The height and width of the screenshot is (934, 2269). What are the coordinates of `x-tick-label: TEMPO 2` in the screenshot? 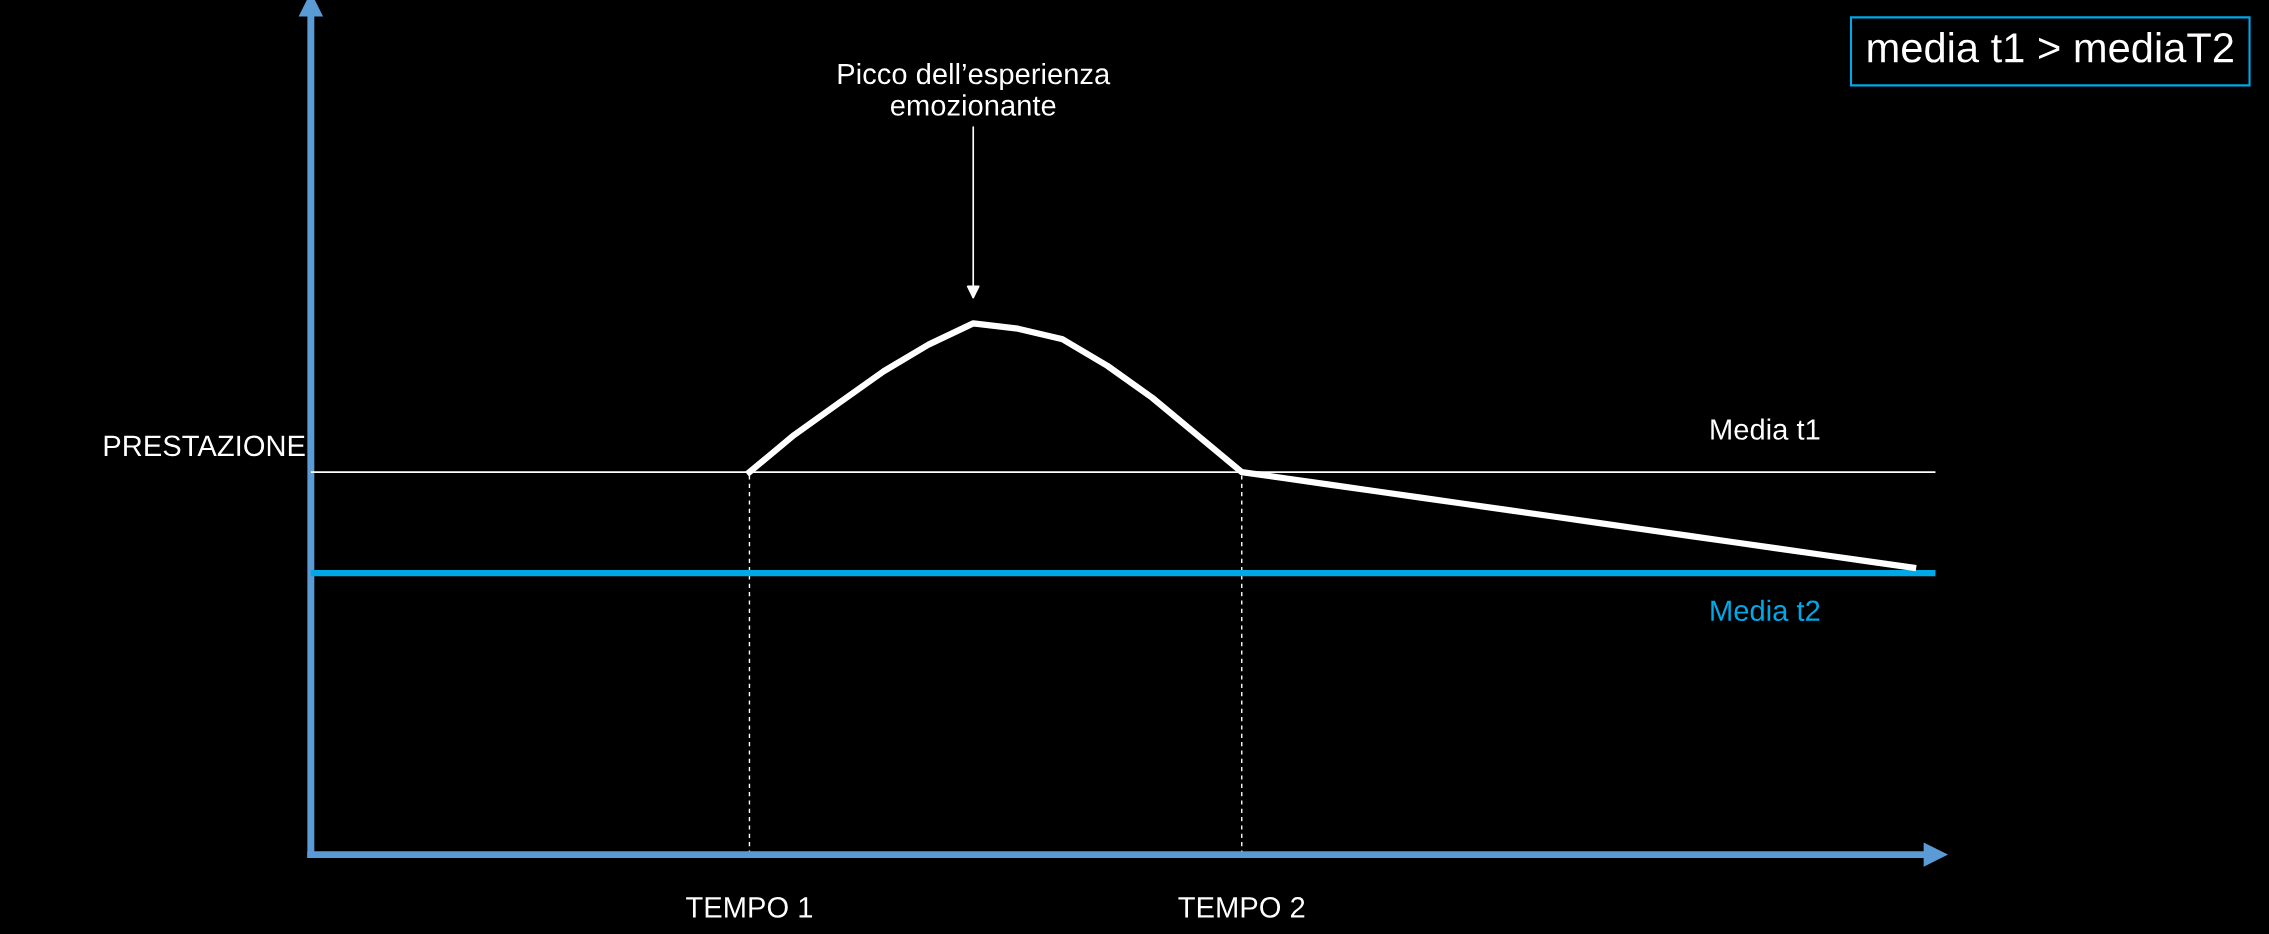 It's located at (1241, 907).